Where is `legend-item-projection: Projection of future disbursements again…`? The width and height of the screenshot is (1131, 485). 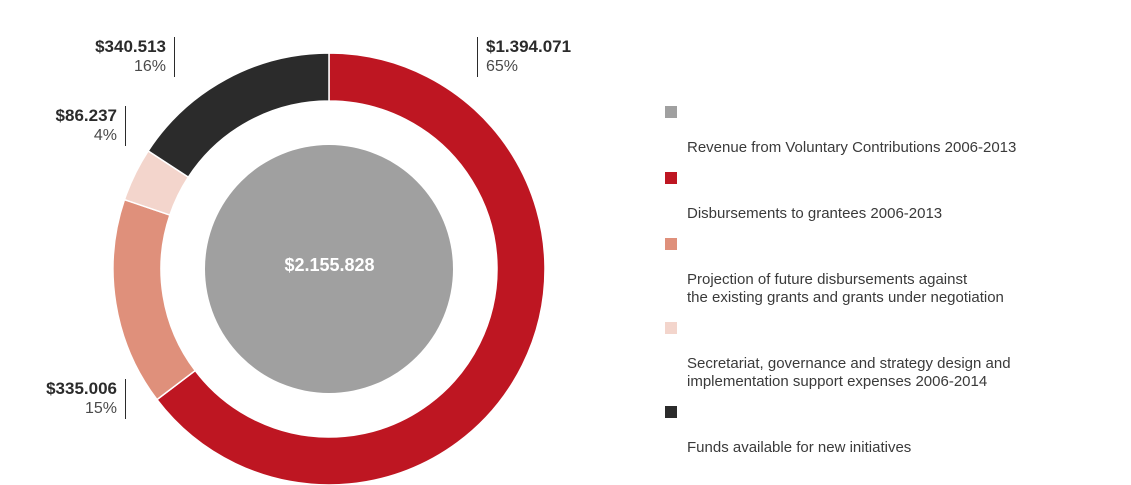
legend-item-projection: Projection of future disbursements again… is located at coordinates (898, 271).